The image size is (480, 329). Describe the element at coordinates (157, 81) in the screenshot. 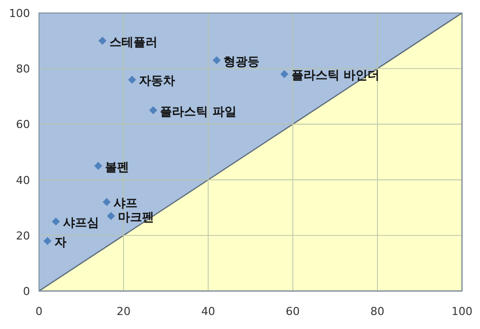

I see `annotation: 자동차` at that location.